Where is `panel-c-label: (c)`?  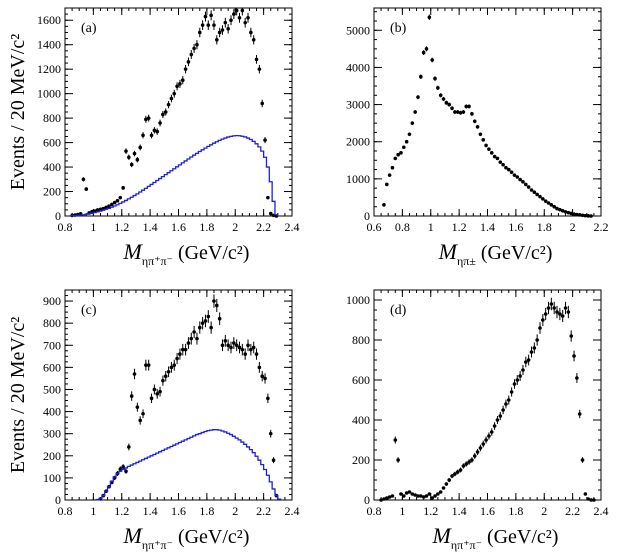
panel-c-label: (c) is located at coordinates (89, 310).